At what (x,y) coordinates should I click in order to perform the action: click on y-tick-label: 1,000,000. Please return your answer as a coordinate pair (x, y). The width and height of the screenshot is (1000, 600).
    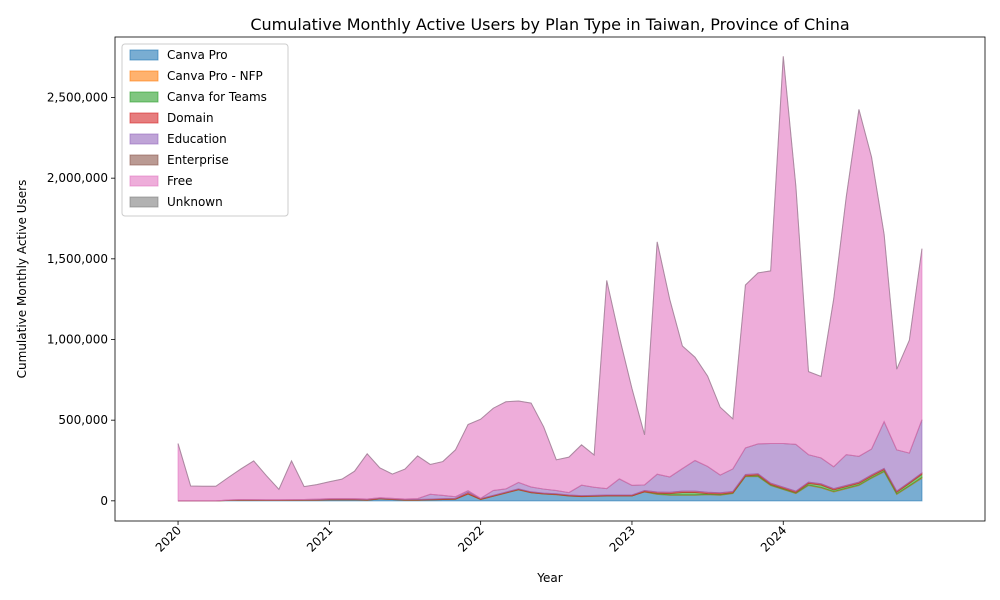
    Looking at the image, I should click on (77, 340).